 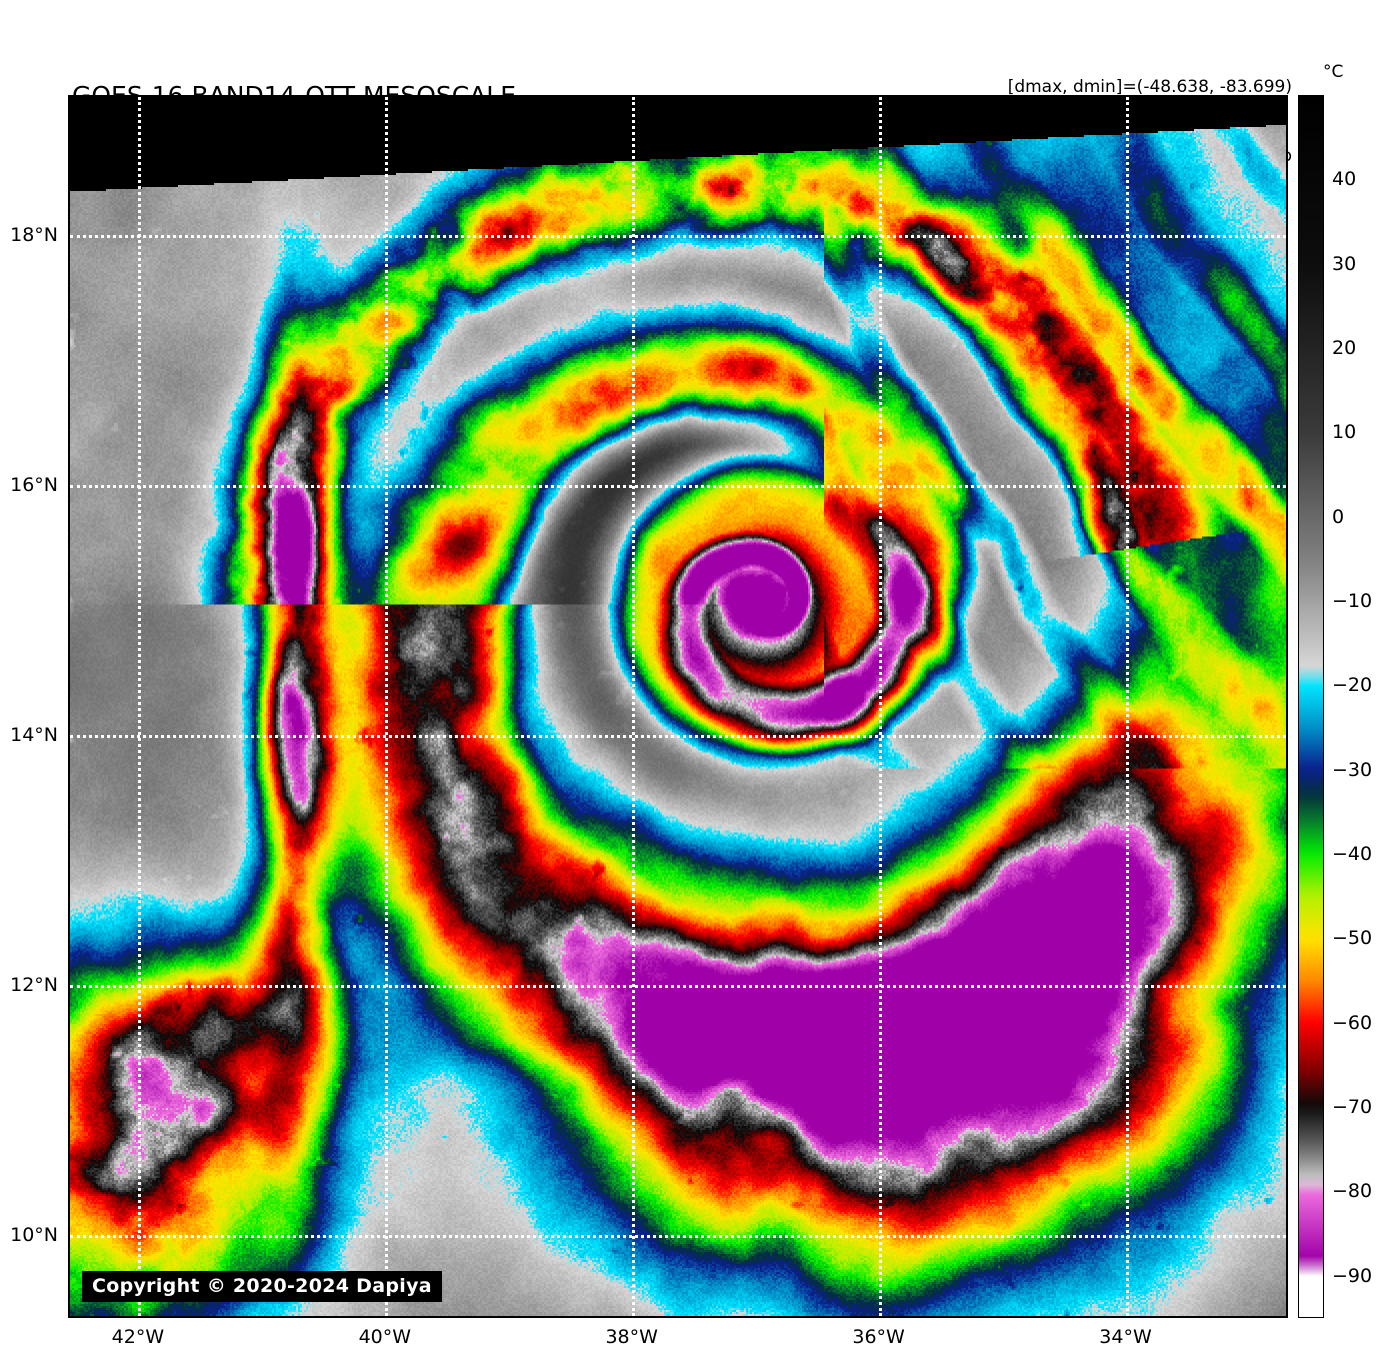 I want to click on ytick-label: 14°N, so click(x=34, y=734).